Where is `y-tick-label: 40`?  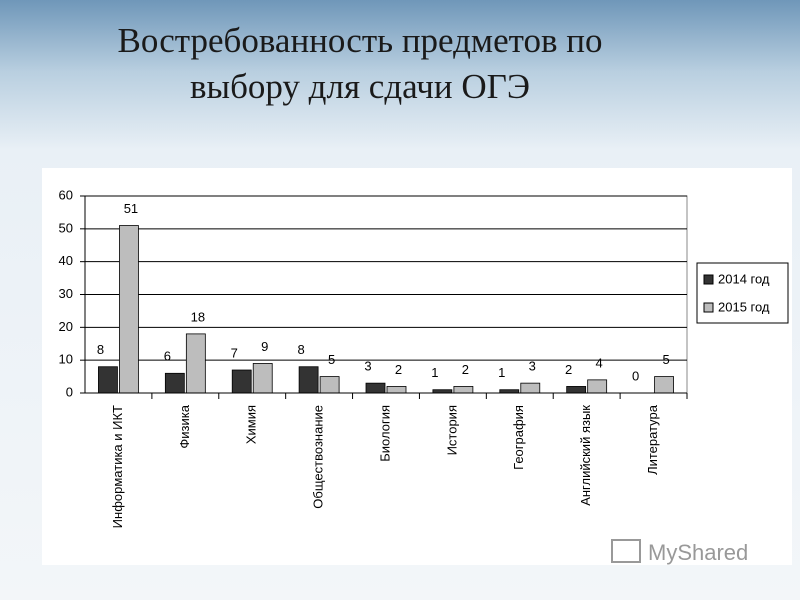 y-tick-label: 40 is located at coordinates (66, 260).